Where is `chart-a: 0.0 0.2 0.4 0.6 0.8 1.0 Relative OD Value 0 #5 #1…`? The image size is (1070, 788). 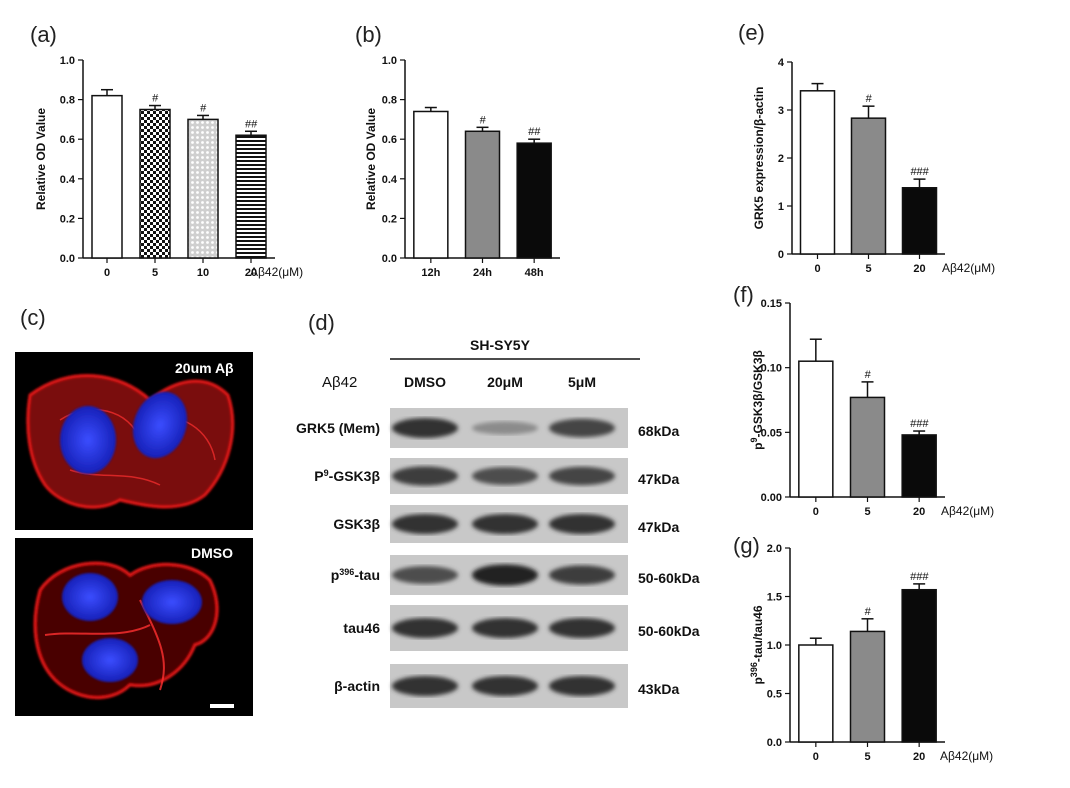 chart-a: 0.0 0.2 0.4 0.6 0.8 1.0 Relative OD Value 0 #5 #1… is located at coordinates (168, 167).